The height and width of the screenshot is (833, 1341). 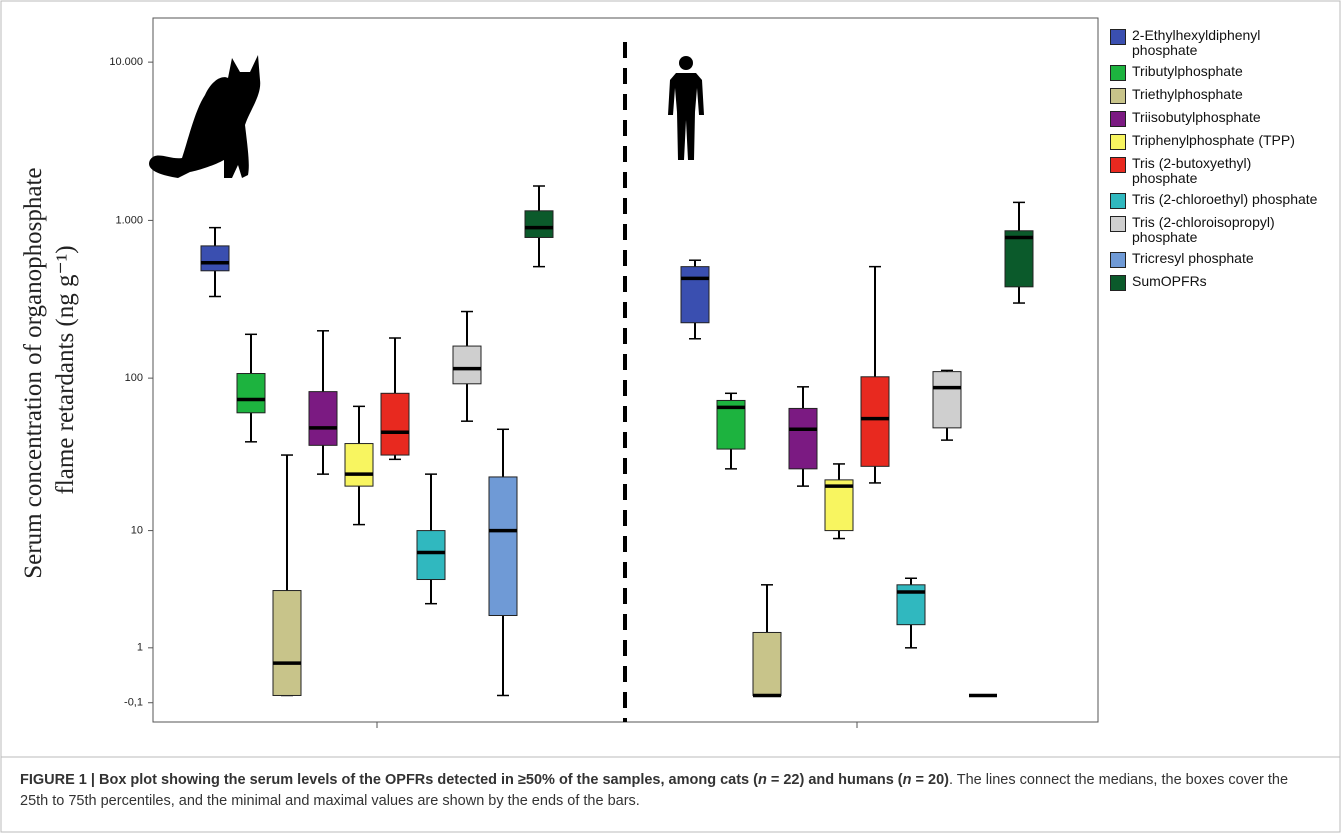 I want to click on caption-text: = 20), so click(x=930, y=780).